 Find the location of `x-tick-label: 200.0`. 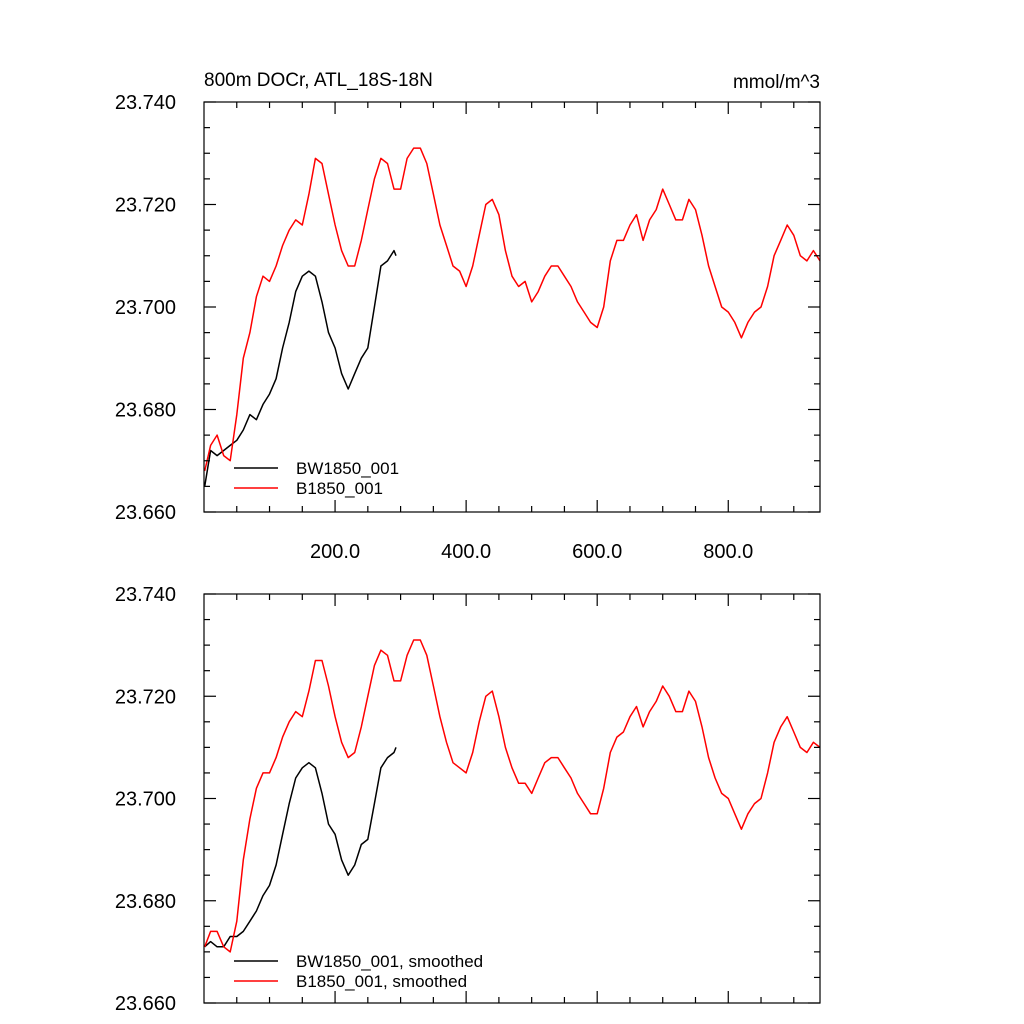

x-tick-label: 200.0 is located at coordinates (335, 552).